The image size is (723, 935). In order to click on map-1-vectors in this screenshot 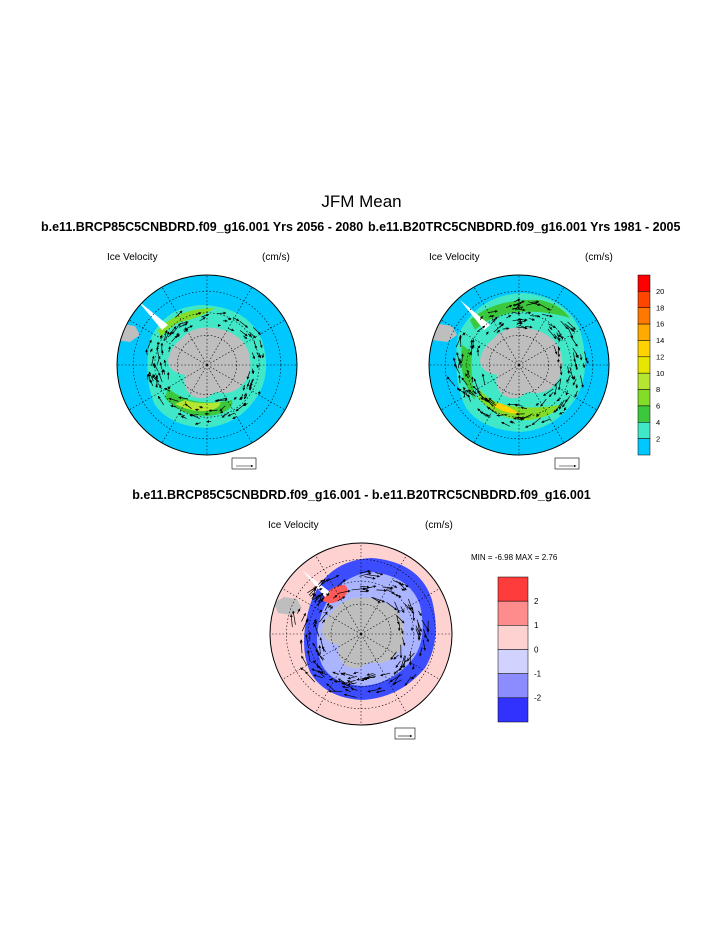, I will do `click(205, 367)`.